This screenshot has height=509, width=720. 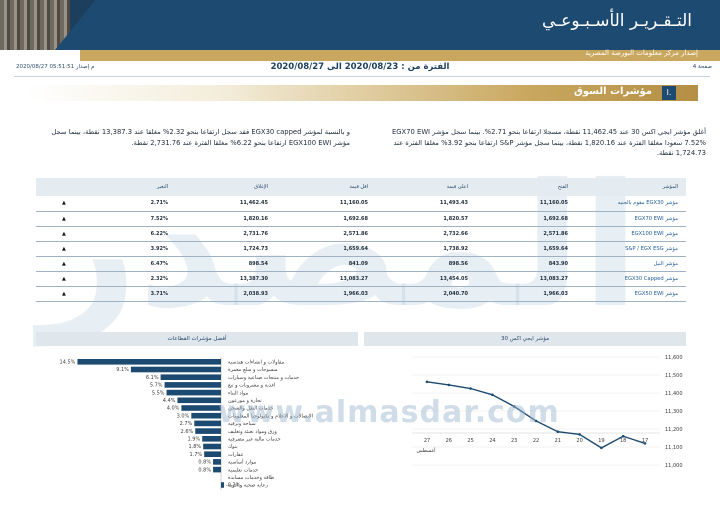 I want to click on col-header-change: التغير, so click(x=136, y=187).